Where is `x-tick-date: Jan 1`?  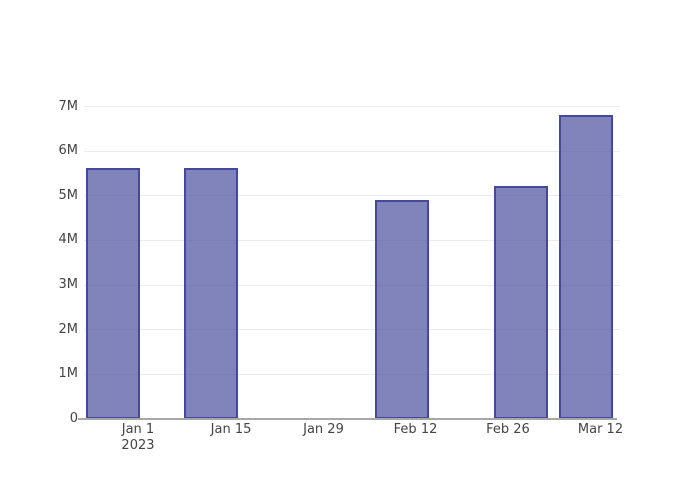
x-tick-date: Jan 1 is located at coordinates (138, 429).